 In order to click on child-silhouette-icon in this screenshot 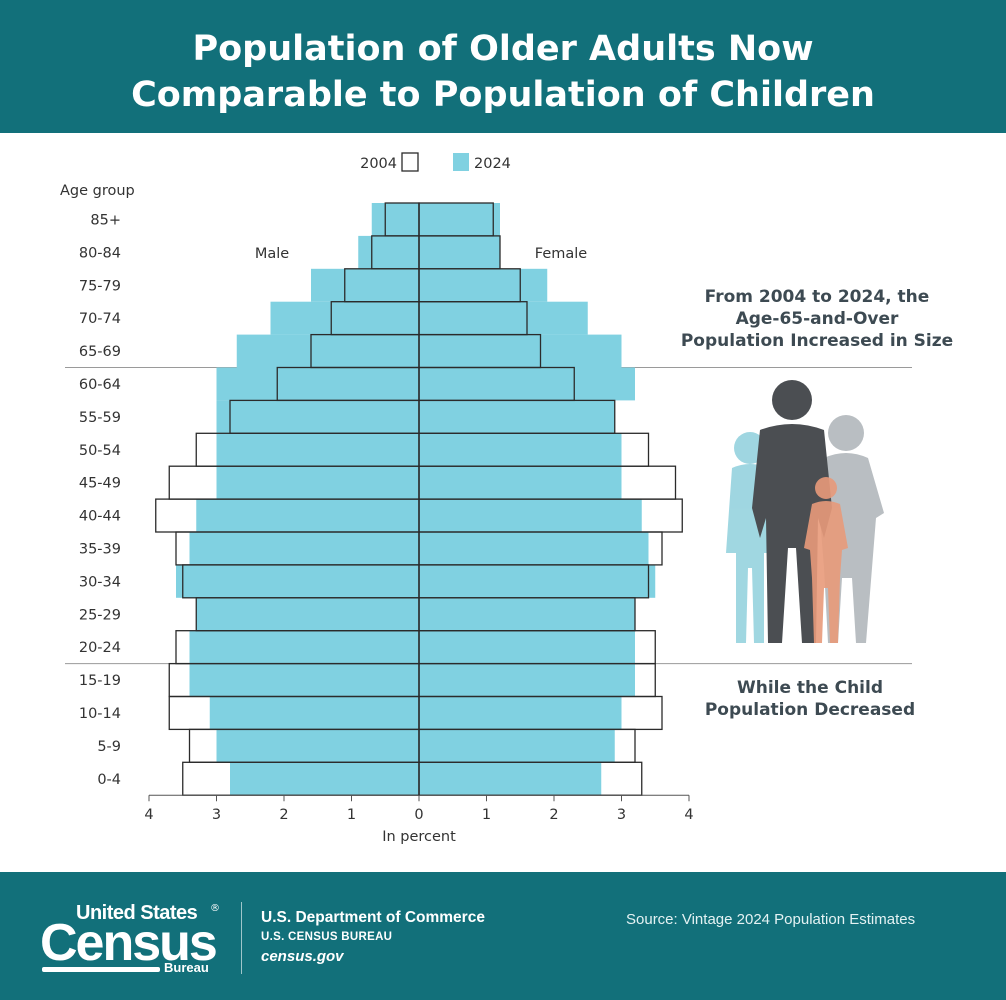, I will do `click(826, 560)`.